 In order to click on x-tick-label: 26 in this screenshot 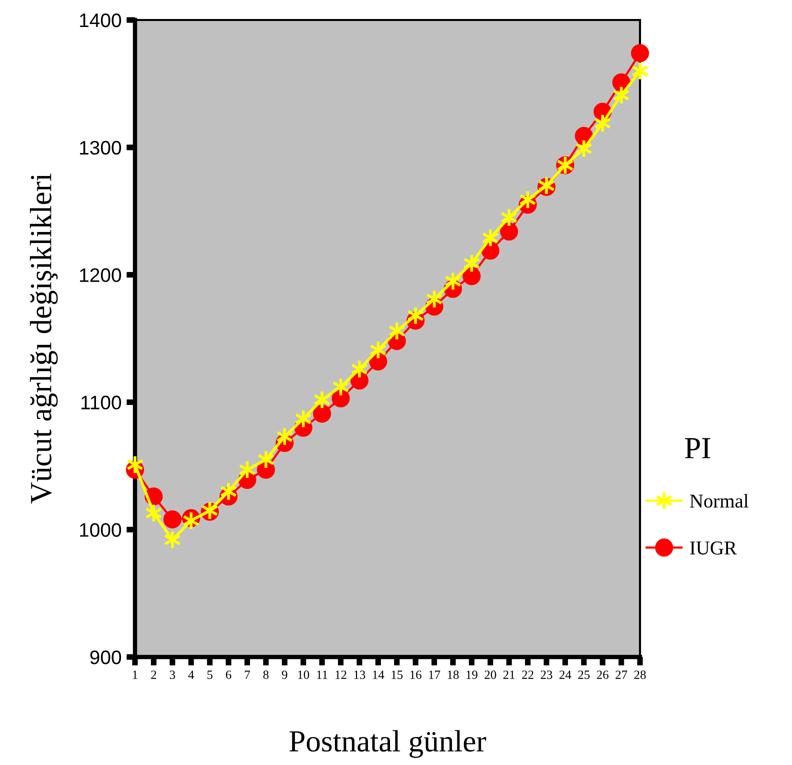, I will do `click(602, 674)`.